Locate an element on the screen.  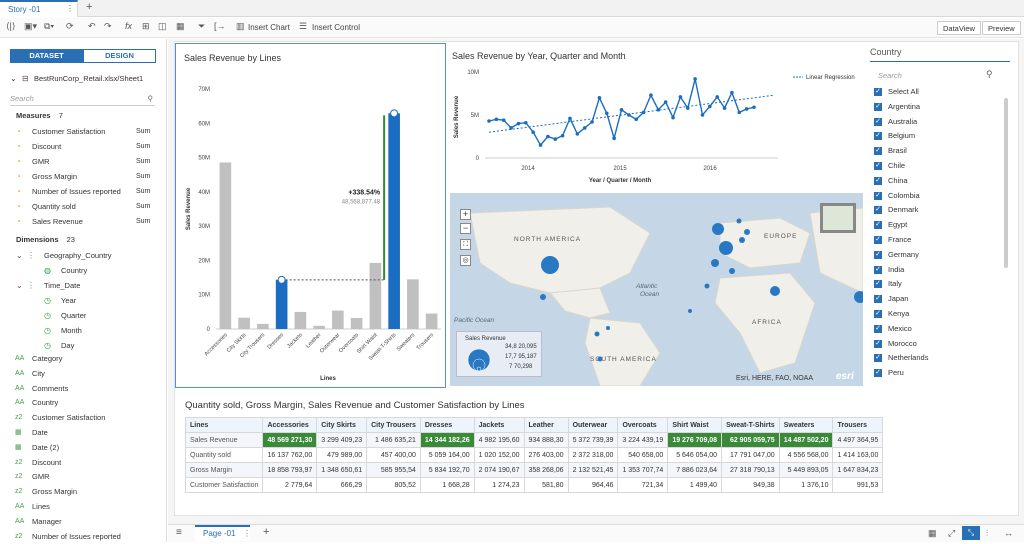
dimension-item: ▦ Date (2) is located at coordinates (83, 447).